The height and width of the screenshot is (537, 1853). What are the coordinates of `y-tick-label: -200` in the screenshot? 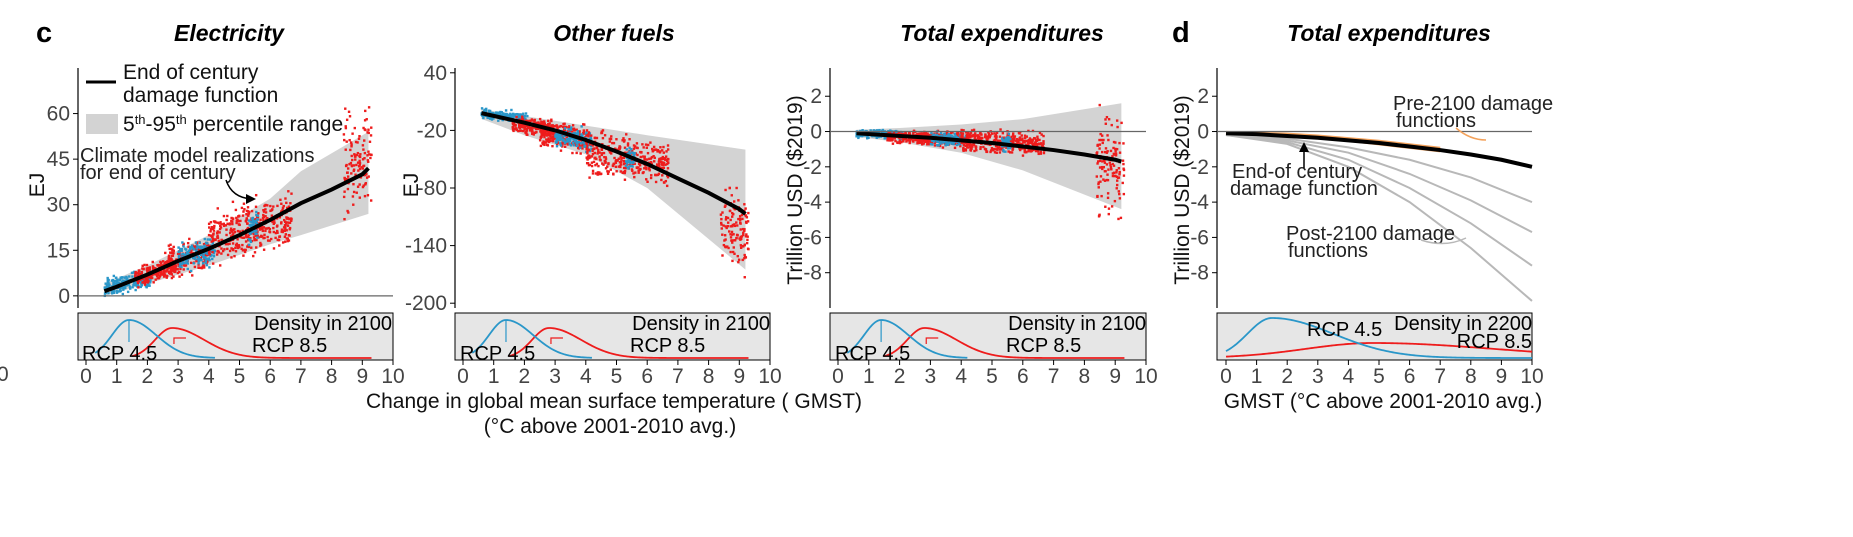 It's located at (426, 303).